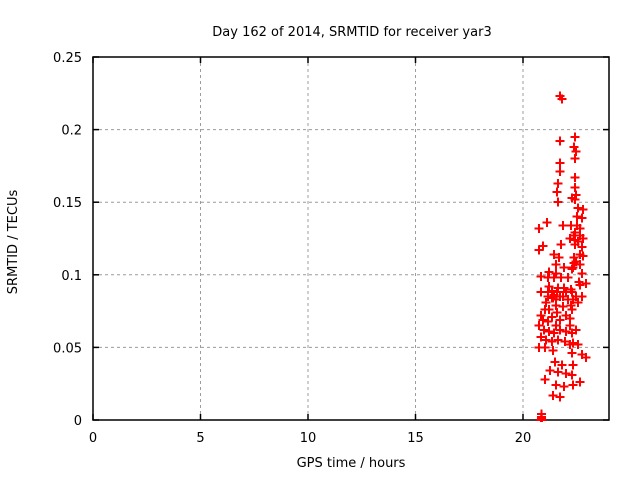  What do you see at coordinates (78, 421) in the screenshot?
I see `y-tick-label: 0` at bounding box center [78, 421].